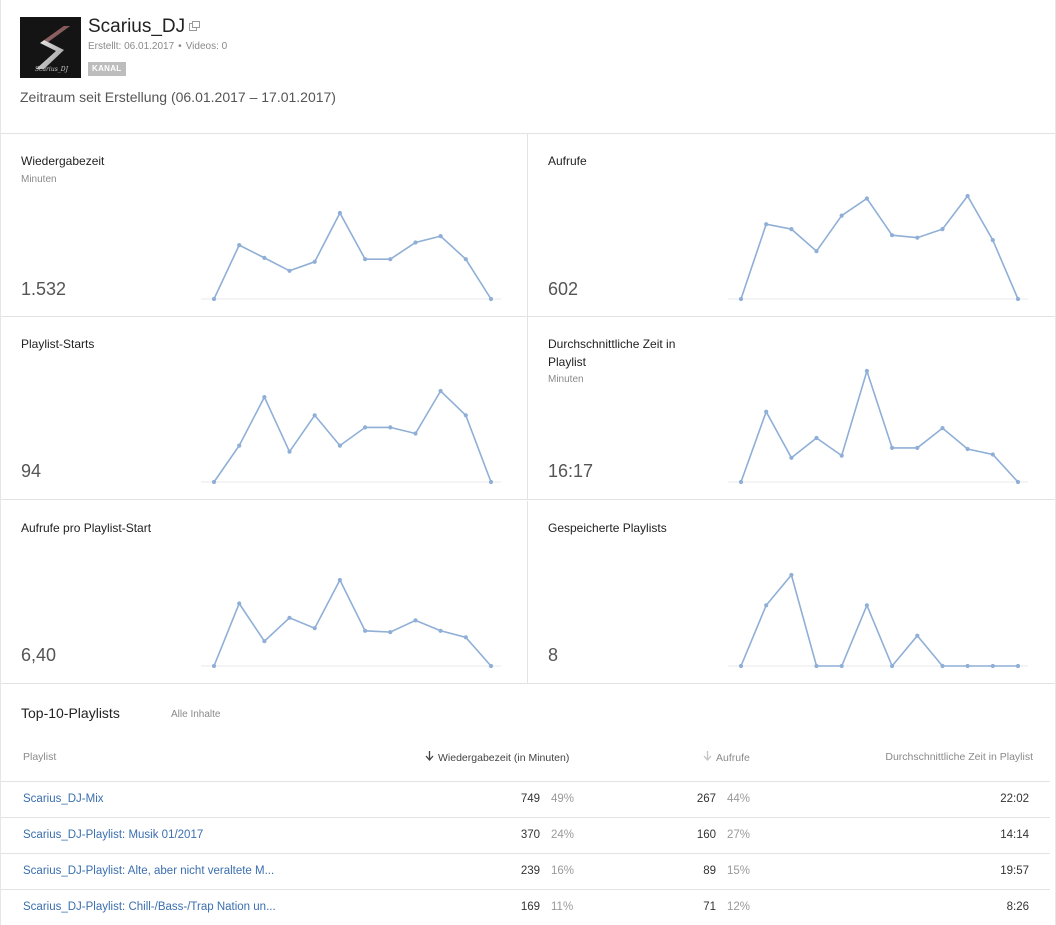 This screenshot has width=1056, height=925. I want to click on metric-card-views-per-start: Aufrufe pro Playlist-Start 6,40, so click(264, 592).